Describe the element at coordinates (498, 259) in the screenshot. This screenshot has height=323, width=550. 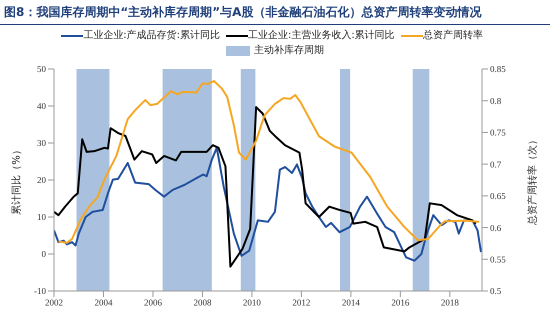
I see `y2-tick-label: 0.55` at that location.